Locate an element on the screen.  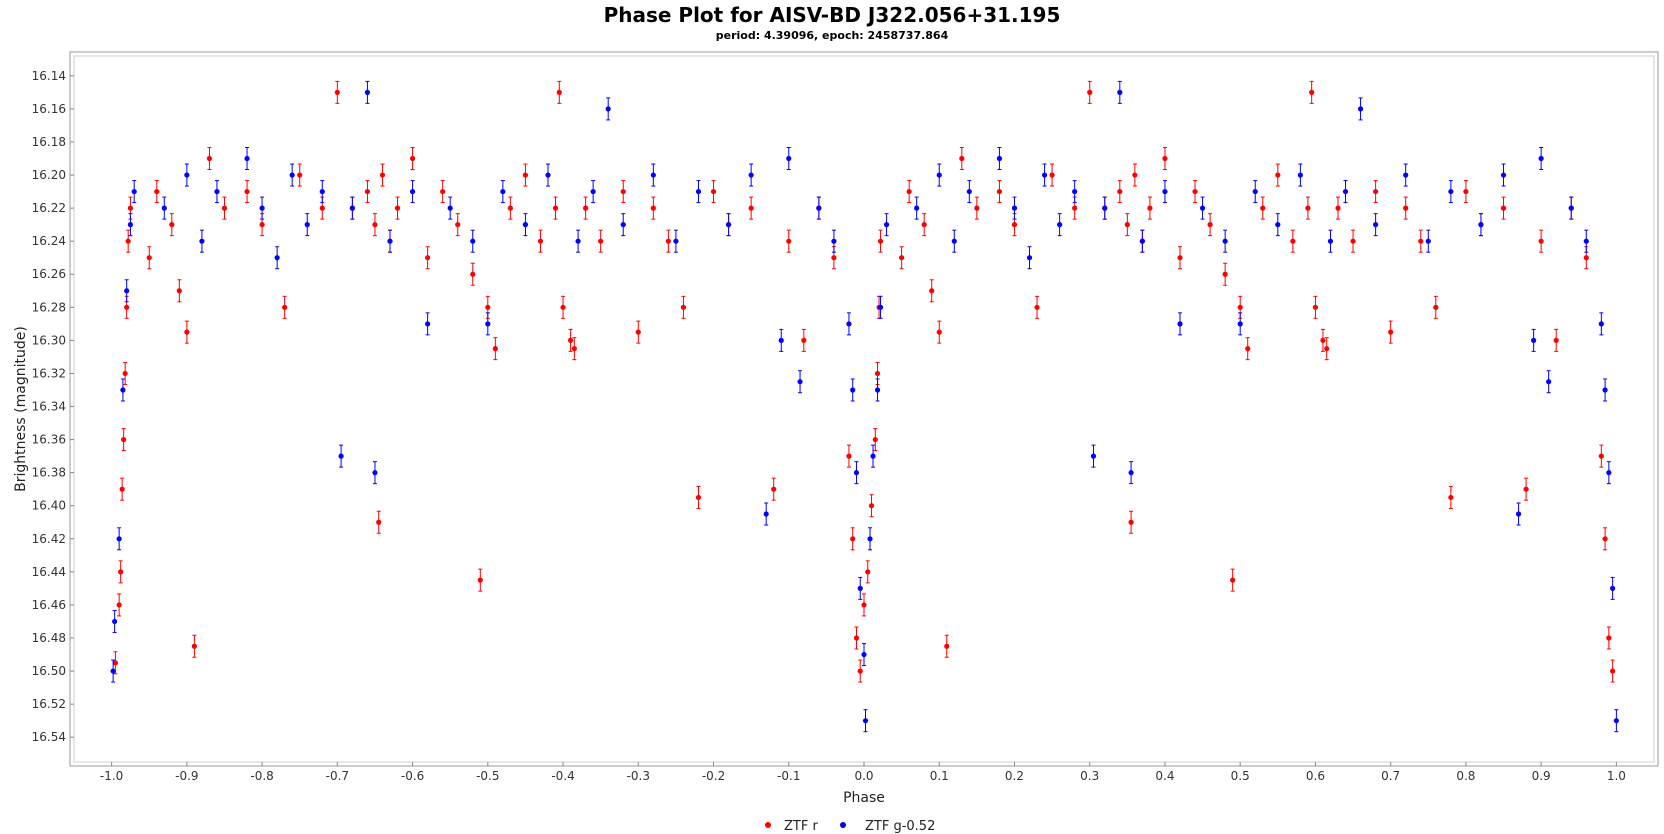
x-tick-label: -0.9 is located at coordinates (186, 776).